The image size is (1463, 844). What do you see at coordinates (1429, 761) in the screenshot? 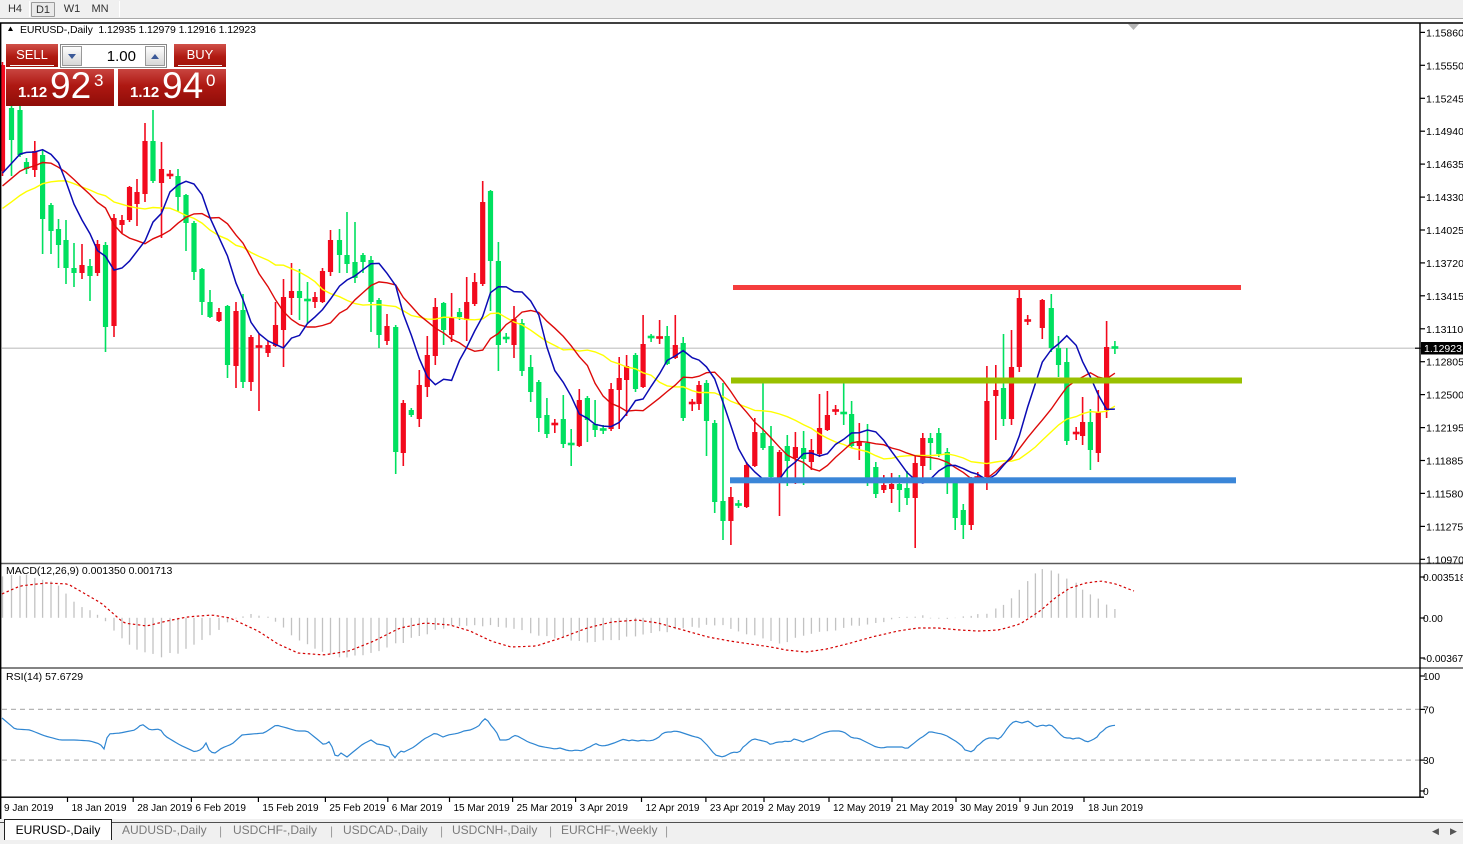
I see `svg-text: 30` at bounding box center [1429, 761].